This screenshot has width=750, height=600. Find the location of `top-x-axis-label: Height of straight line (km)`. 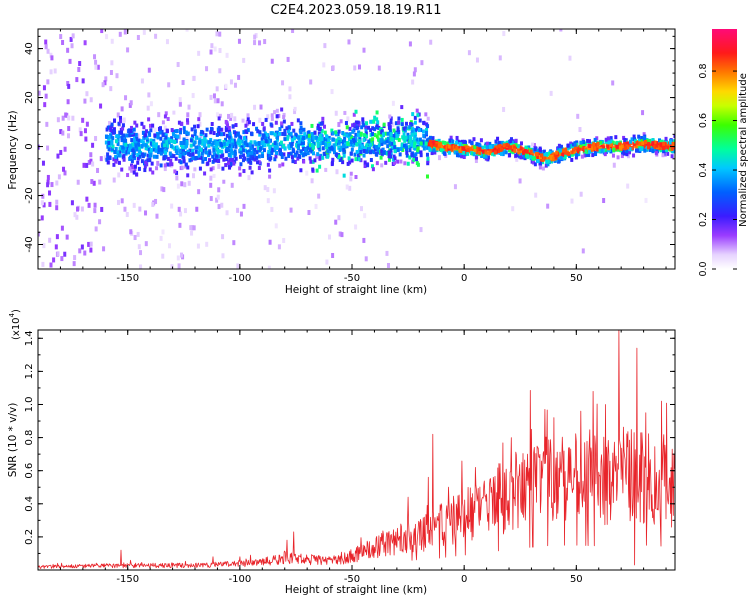

top-x-axis-label: Height of straight line (km) is located at coordinates (356, 290).